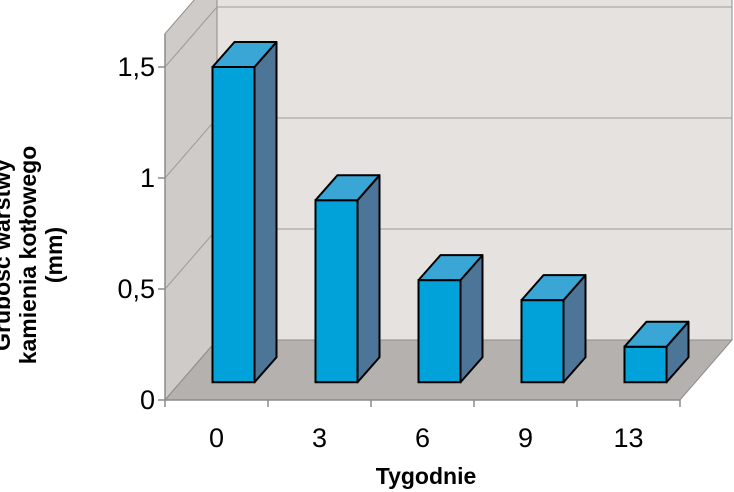 Image resolution: width=734 pixels, height=492 pixels. I want to click on y-tick-label: 0, so click(147, 400).